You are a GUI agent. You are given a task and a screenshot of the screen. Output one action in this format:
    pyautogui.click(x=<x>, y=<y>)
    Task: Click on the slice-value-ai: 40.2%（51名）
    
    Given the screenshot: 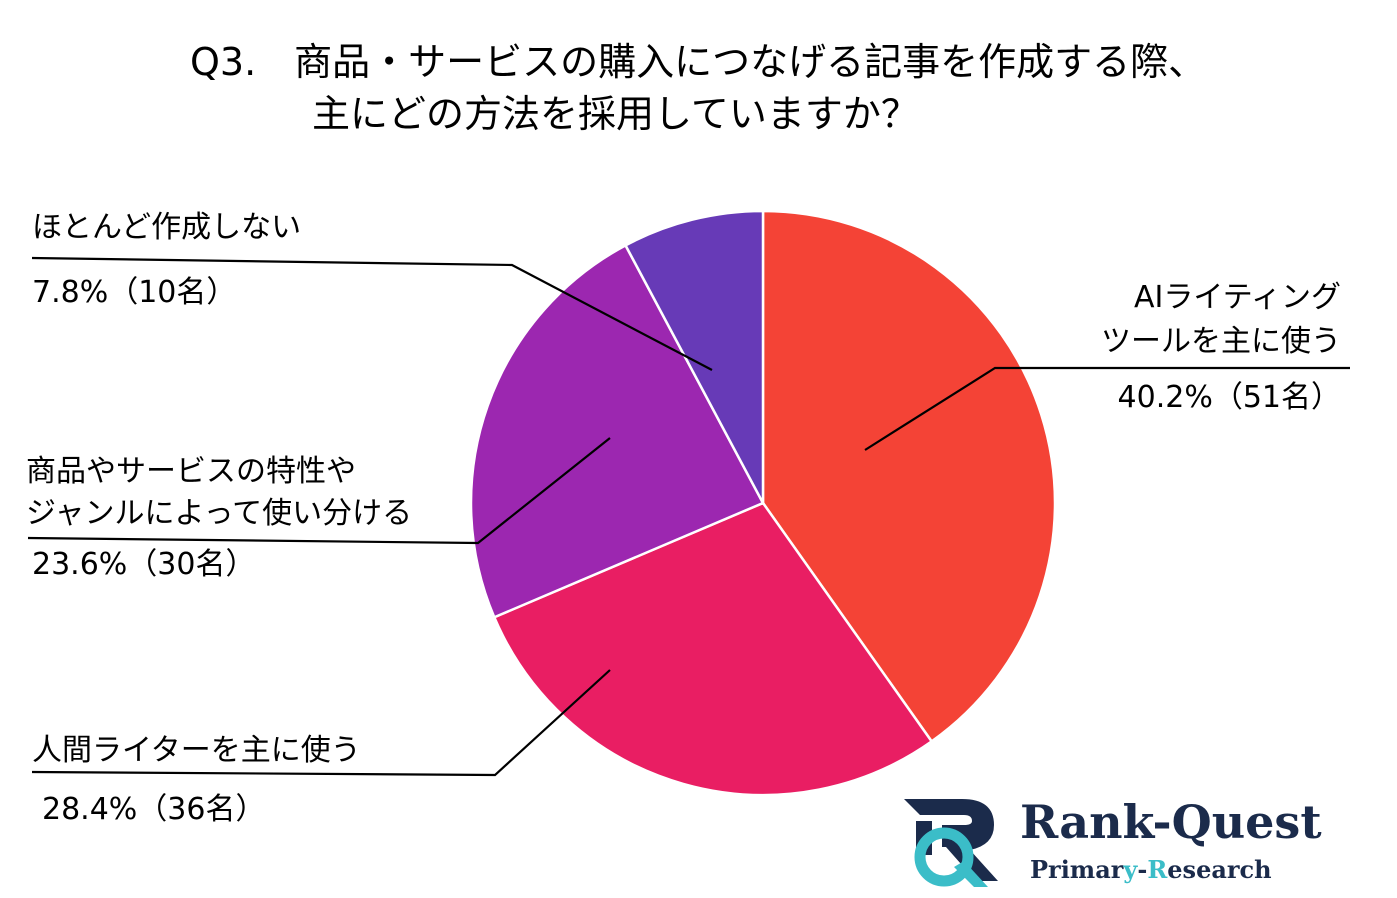 What is the action you would take?
    pyautogui.click(x=1229, y=397)
    